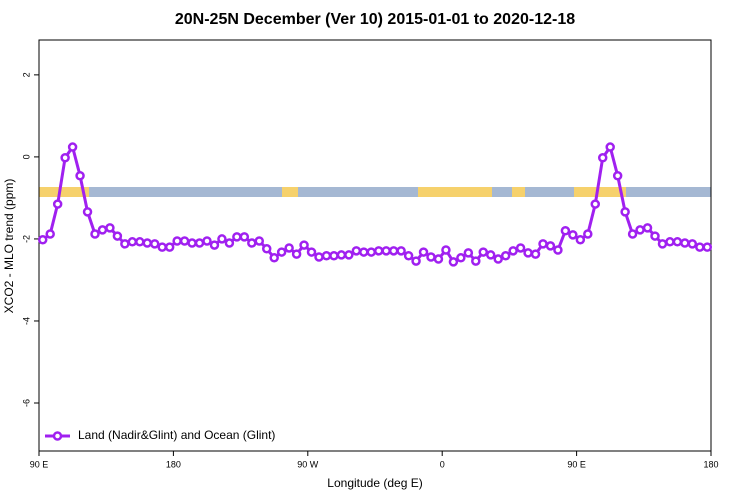  What do you see at coordinates (26, 321) in the screenshot?
I see `y-tick-label: -4` at bounding box center [26, 321].